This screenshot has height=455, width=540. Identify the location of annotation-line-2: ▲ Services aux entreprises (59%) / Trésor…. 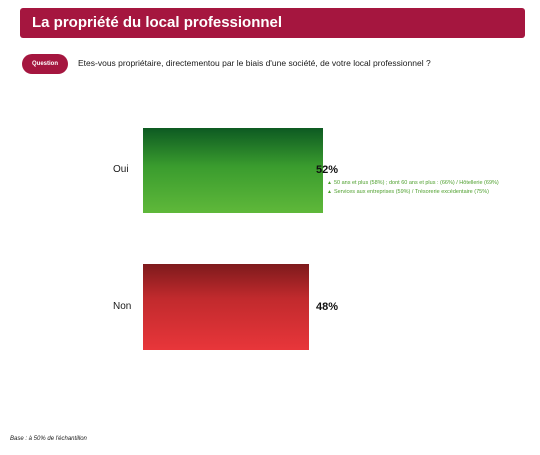
(408, 192).